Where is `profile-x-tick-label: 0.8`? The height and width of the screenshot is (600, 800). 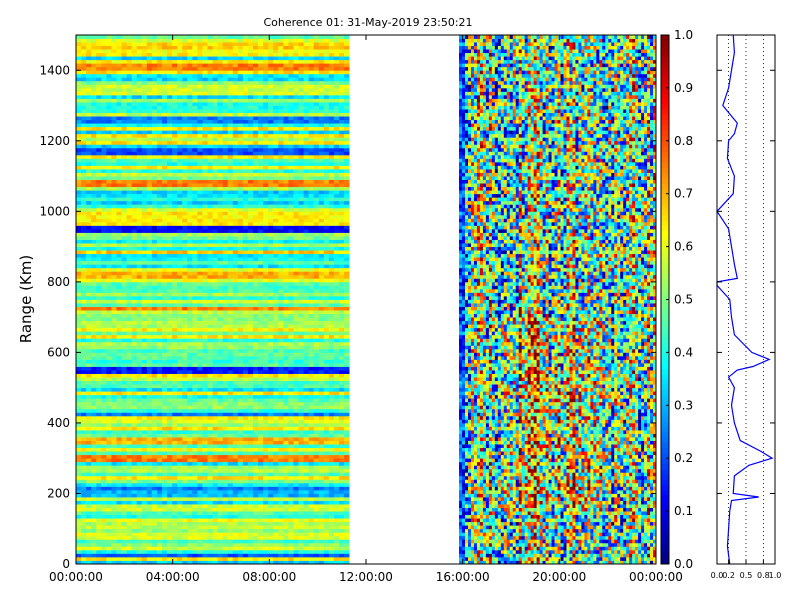 profile-x-tick-label: 0.8 is located at coordinates (763, 575).